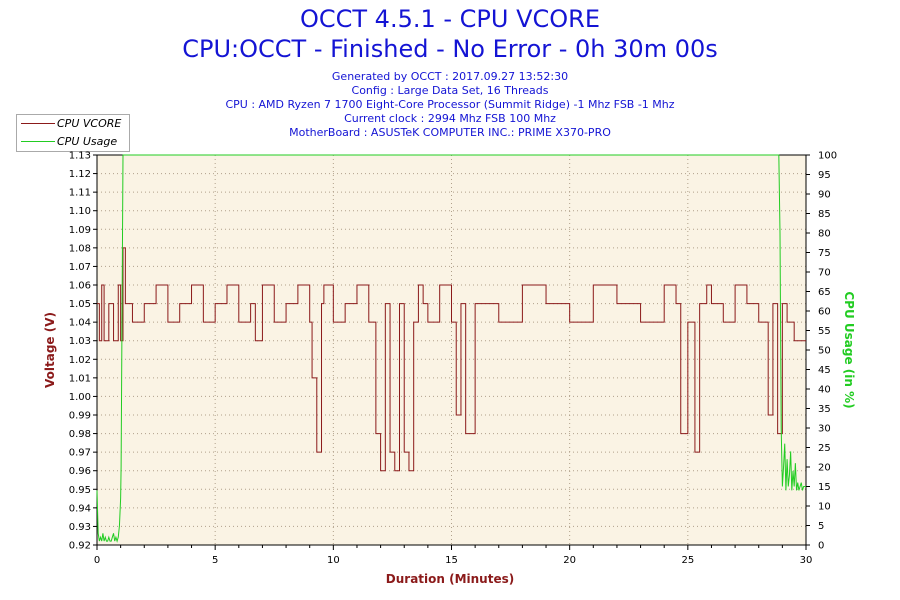  Describe the element at coordinates (824, 351) in the screenshot. I see `y-right-tick-label: 50` at that location.